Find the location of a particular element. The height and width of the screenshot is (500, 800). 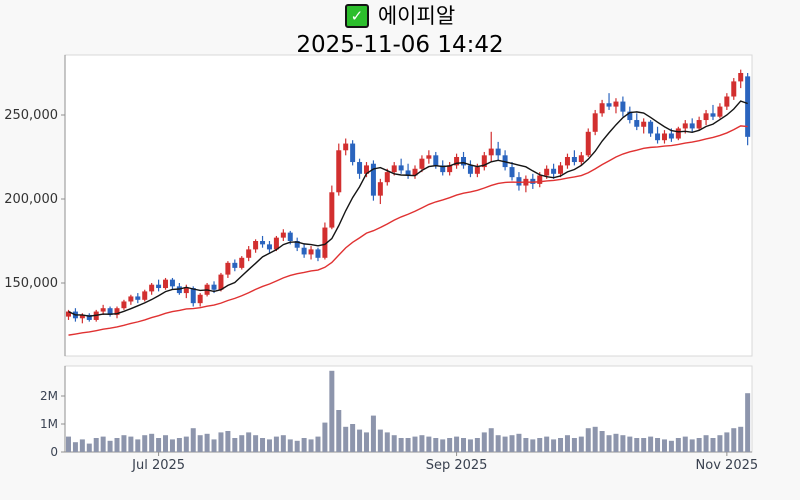

month-tick-label: Sep 2025 is located at coordinates (457, 465).